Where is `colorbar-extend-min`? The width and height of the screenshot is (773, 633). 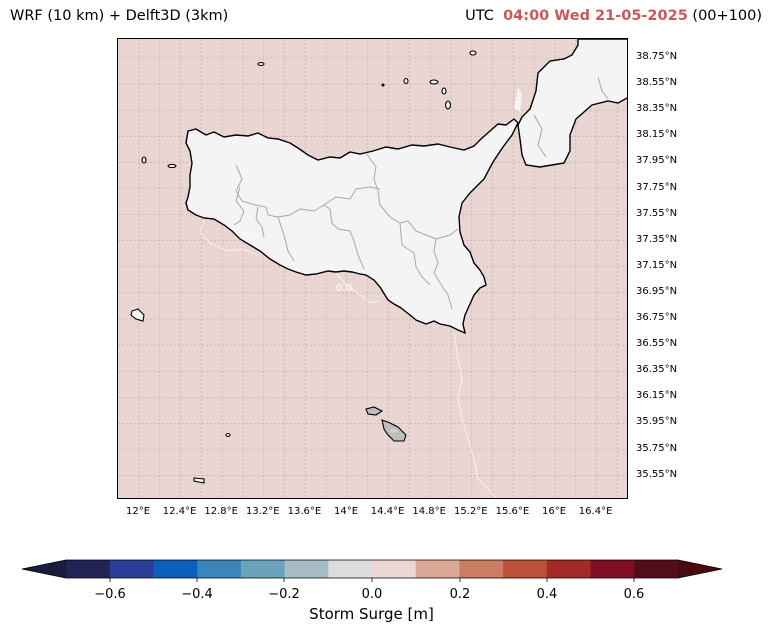
colorbar-extend-min is located at coordinates (44, 569).